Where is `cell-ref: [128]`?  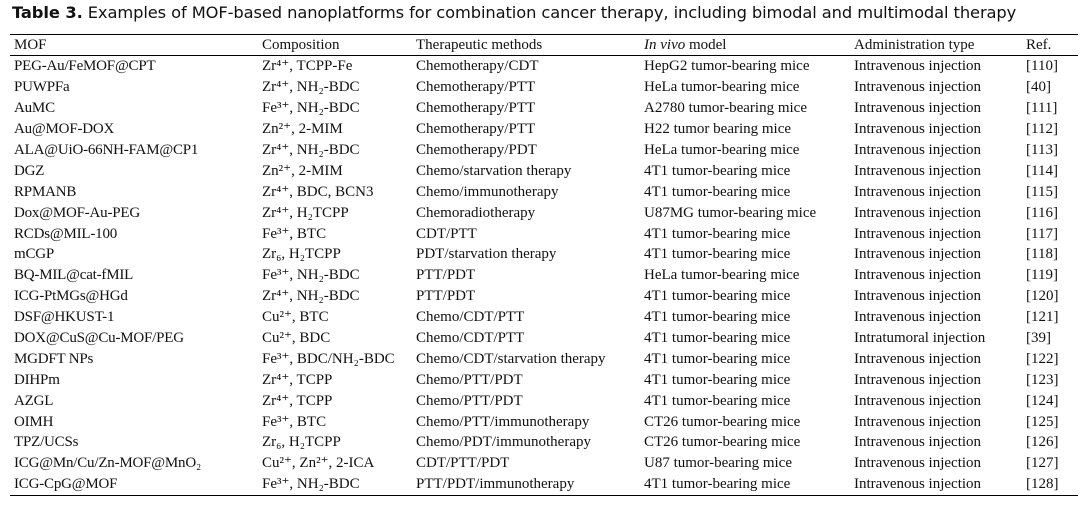 cell-ref: [128] is located at coordinates (1042, 484).